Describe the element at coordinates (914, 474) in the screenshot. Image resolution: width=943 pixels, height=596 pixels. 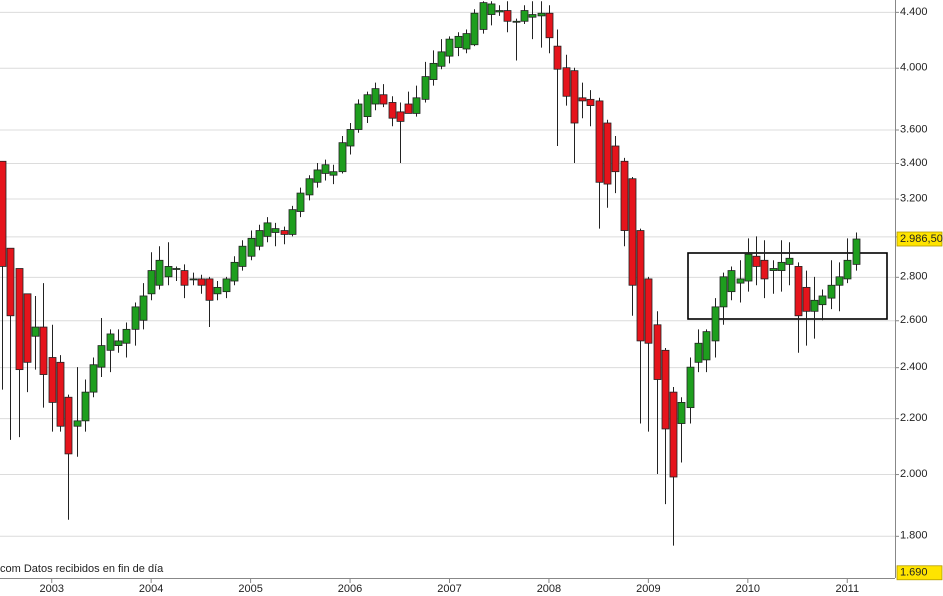
I see `y-tick-label: 2.000` at that location.